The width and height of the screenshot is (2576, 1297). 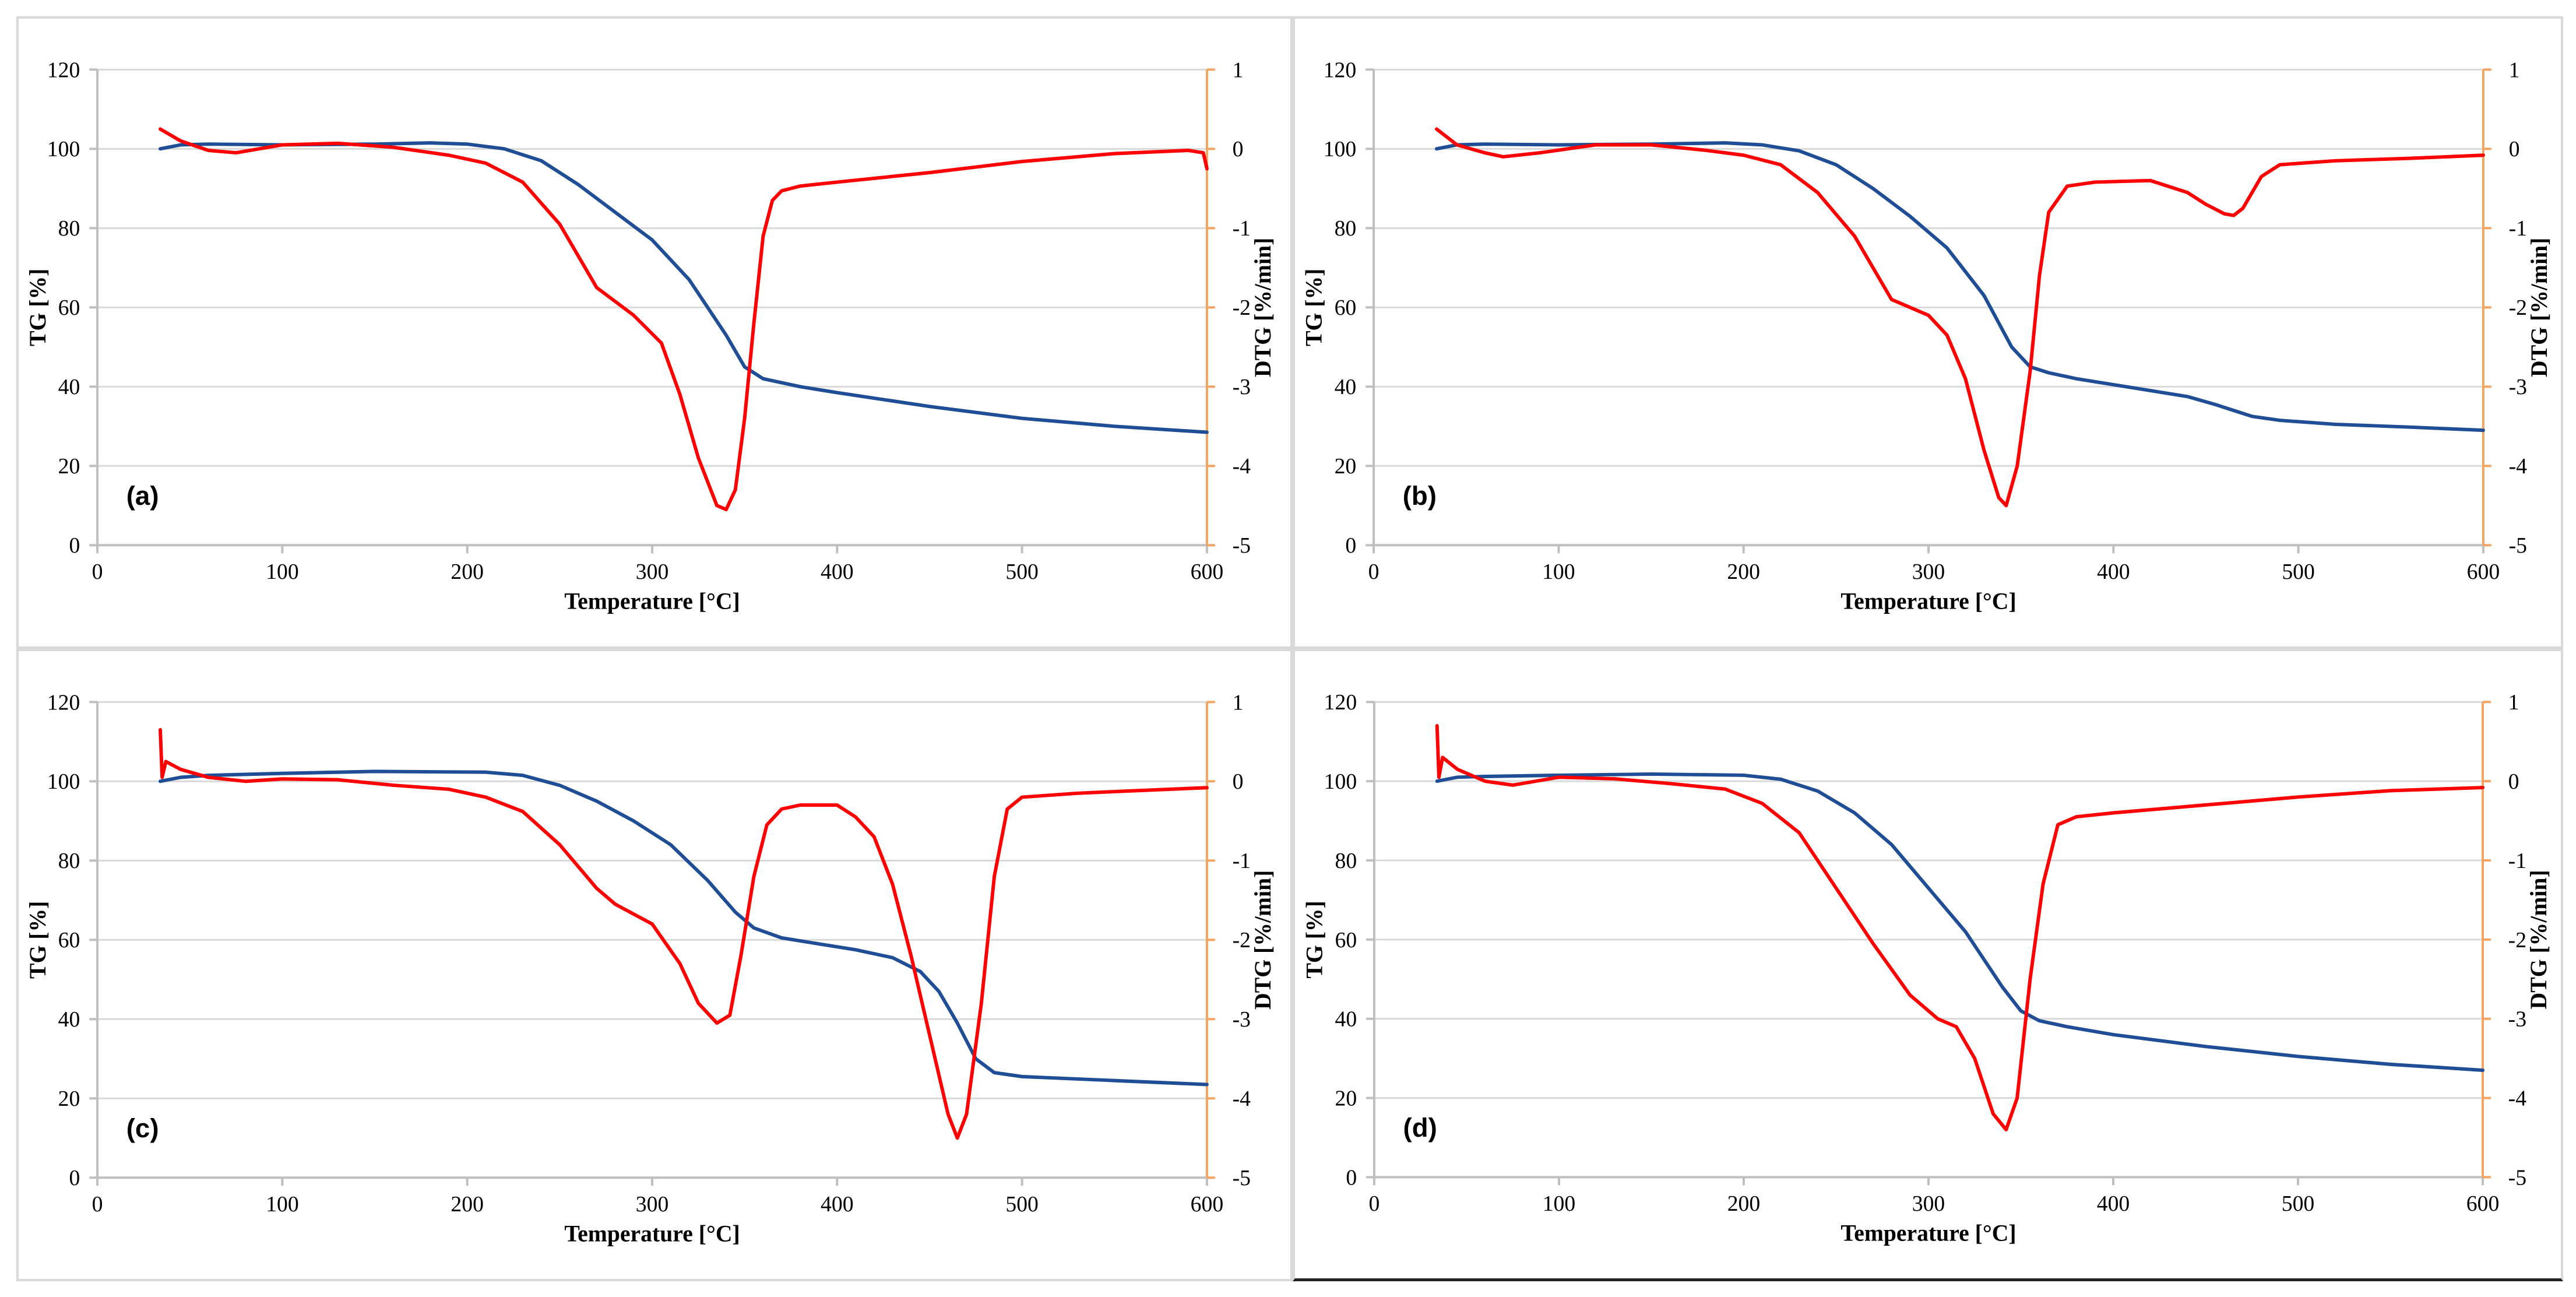 I want to click on panel-label: (c), so click(x=143, y=1128).